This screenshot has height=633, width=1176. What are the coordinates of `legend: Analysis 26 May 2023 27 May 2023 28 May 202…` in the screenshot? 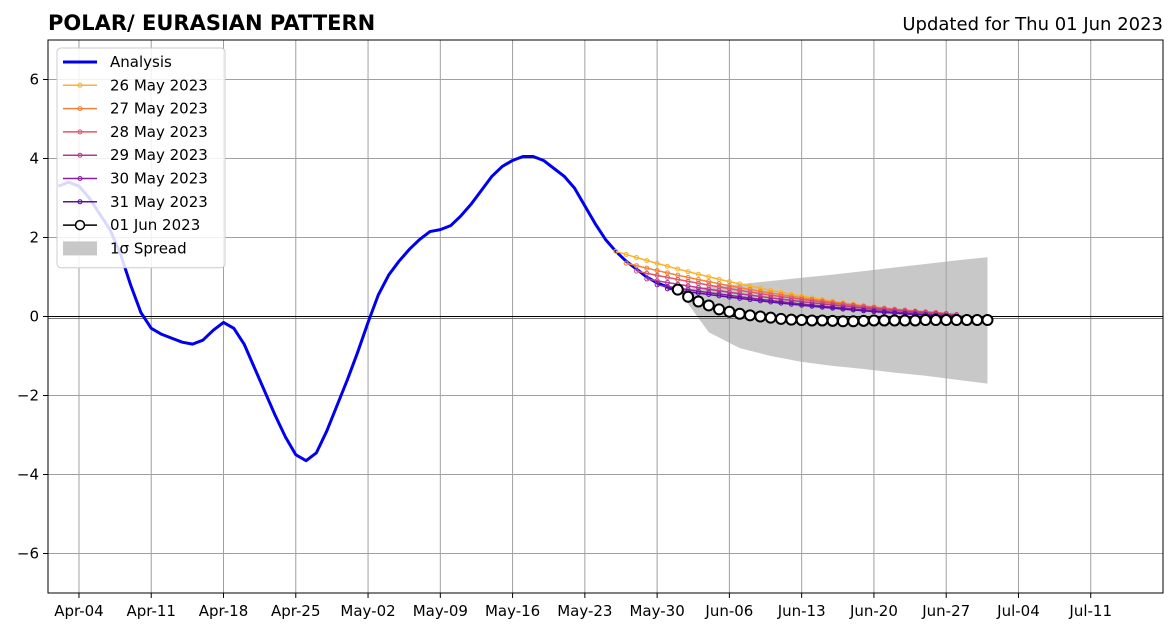 It's located at (141, 158).